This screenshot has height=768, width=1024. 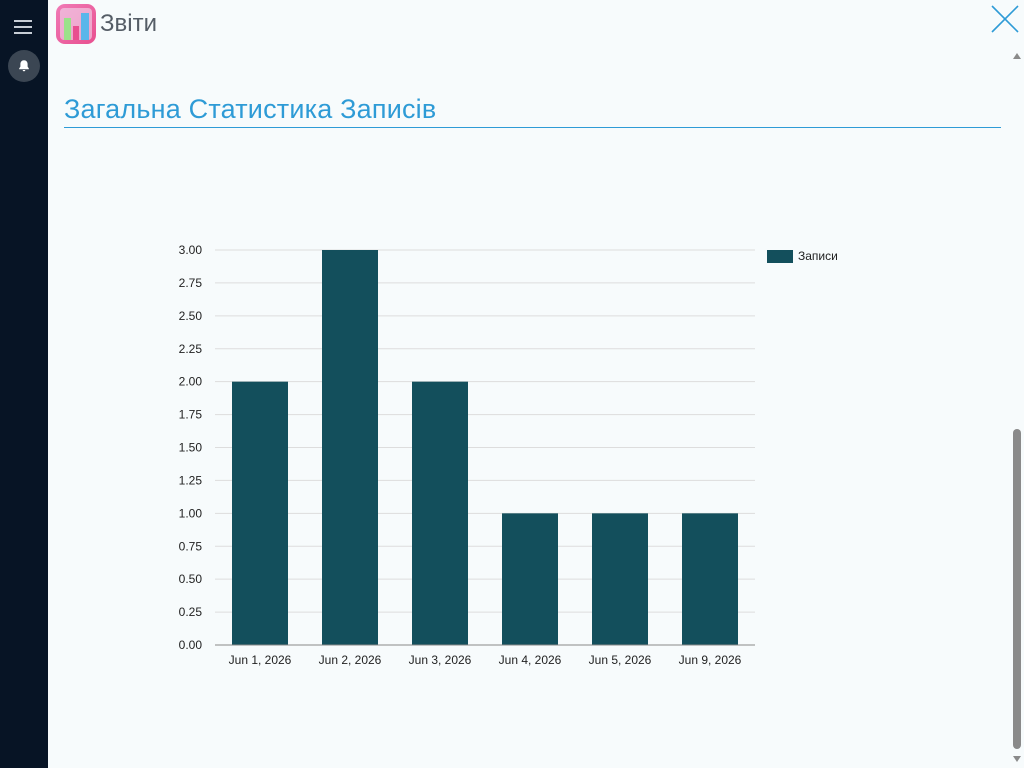 I want to click on y-tick-label: 1.50, so click(x=191, y=448).